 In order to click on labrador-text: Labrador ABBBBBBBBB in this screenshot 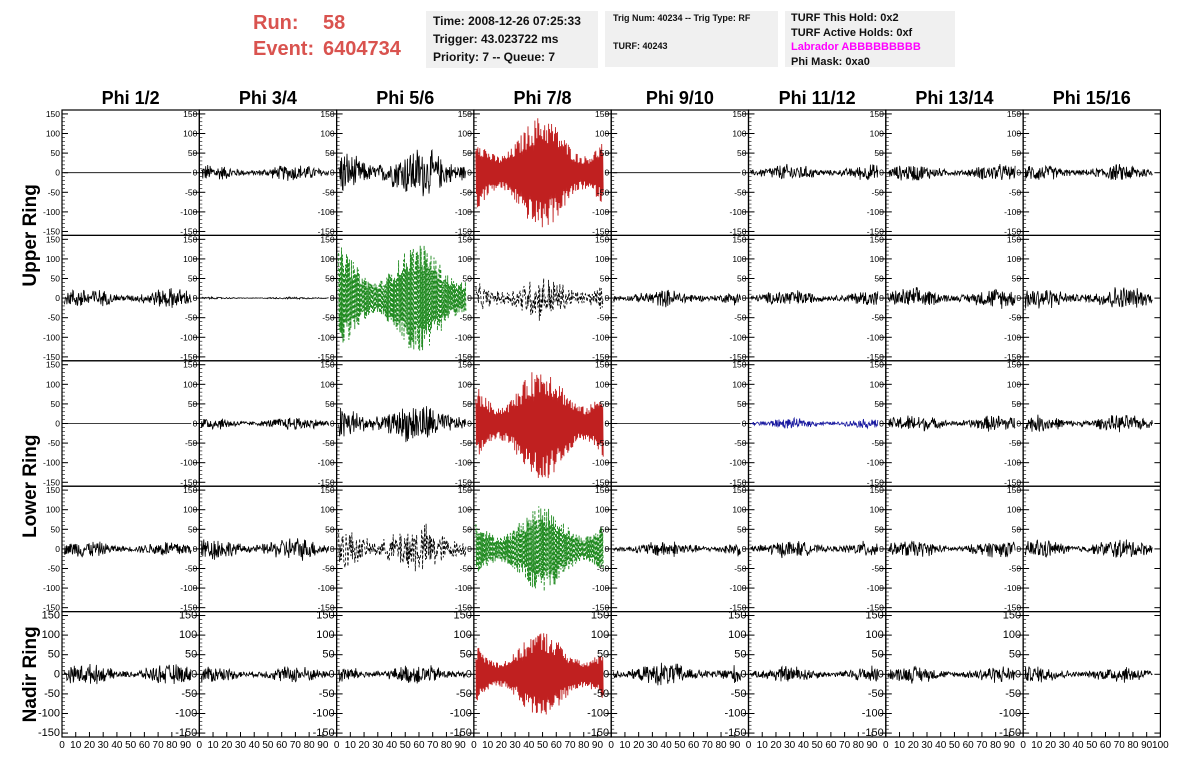, I will do `click(856, 47)`.